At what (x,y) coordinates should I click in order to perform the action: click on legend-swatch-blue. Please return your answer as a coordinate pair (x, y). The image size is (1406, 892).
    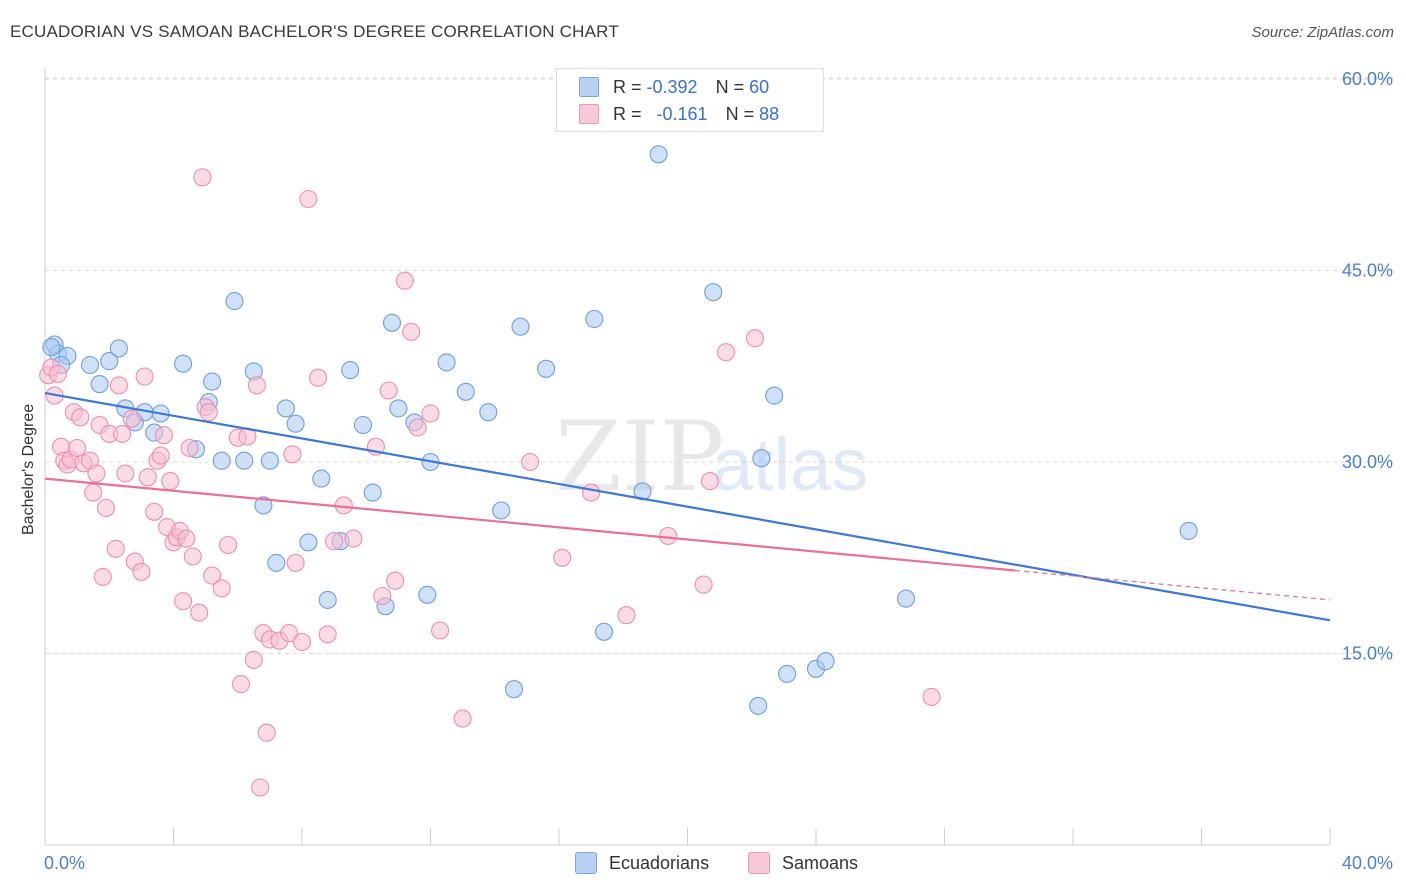
    Looking at the image, I should click on (586, 863).